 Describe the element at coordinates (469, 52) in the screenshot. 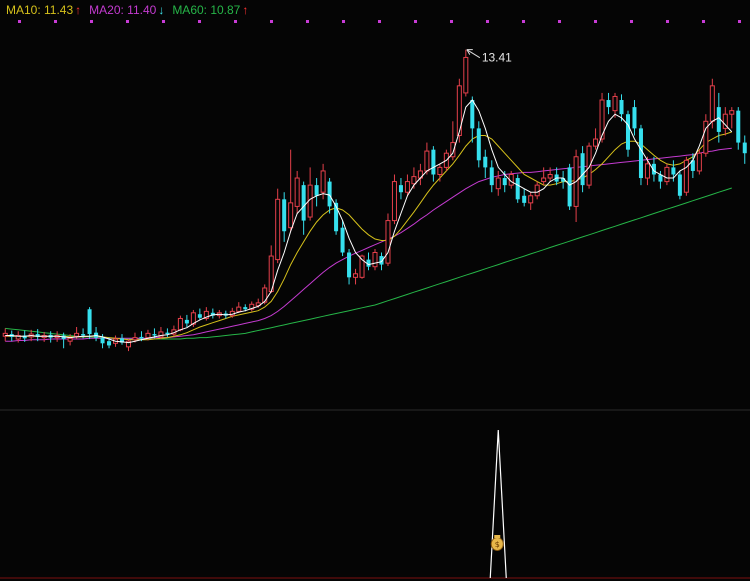

I see `high-marker-arrowhead` at that location.